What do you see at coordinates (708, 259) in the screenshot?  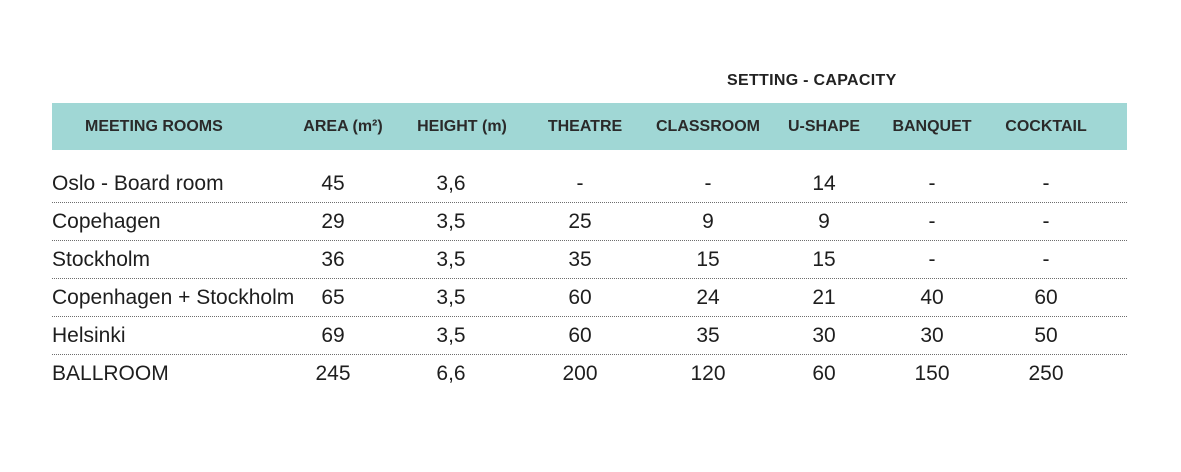 I see `room-classroom: 15` at bounding box center [708, 259].